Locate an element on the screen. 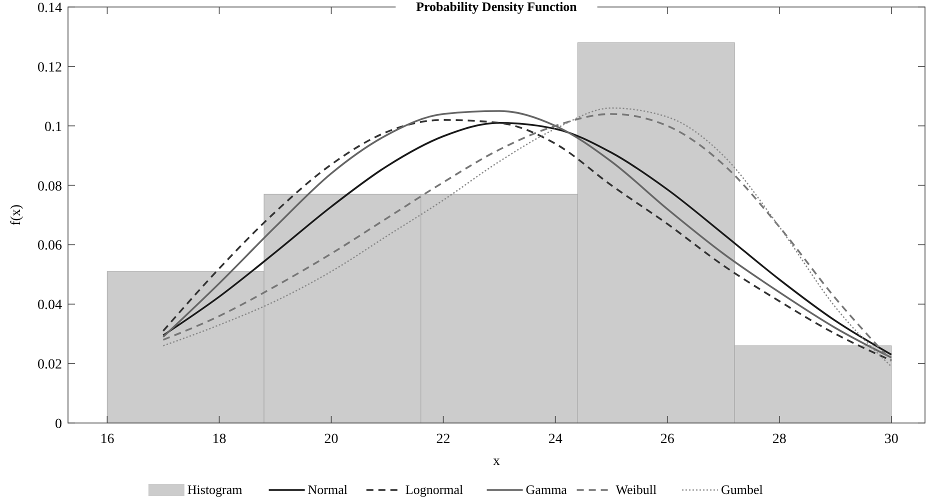 The height and width of the screenshot is (502, 928). x-tick-label: 26 is located at coordinates (667, 439).